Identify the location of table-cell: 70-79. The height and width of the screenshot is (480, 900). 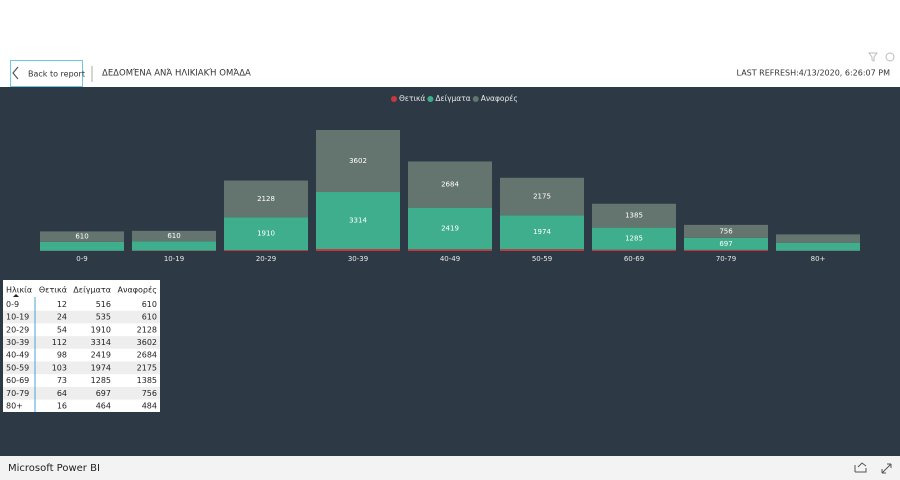
(17, 393).